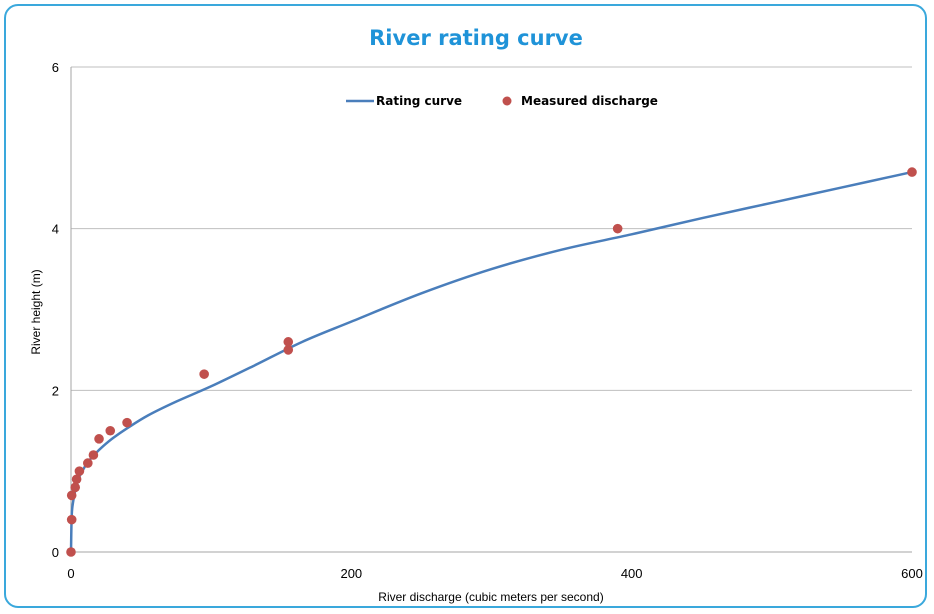  Describe the element at coordinates (70, 573) in the screenshot. I see `x-tick-label: 0` at that location.